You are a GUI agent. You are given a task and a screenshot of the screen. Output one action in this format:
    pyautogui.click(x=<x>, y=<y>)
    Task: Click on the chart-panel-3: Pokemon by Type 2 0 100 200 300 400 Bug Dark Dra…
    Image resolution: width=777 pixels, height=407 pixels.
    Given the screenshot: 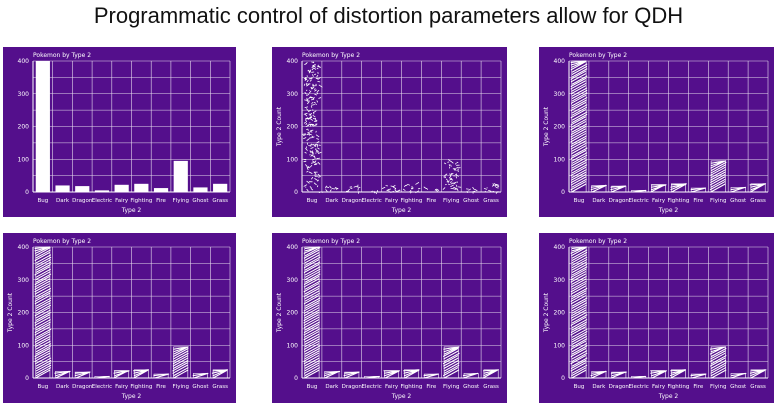 What is the action you would take?
    pyautogui.click(x=656, y=132)
    